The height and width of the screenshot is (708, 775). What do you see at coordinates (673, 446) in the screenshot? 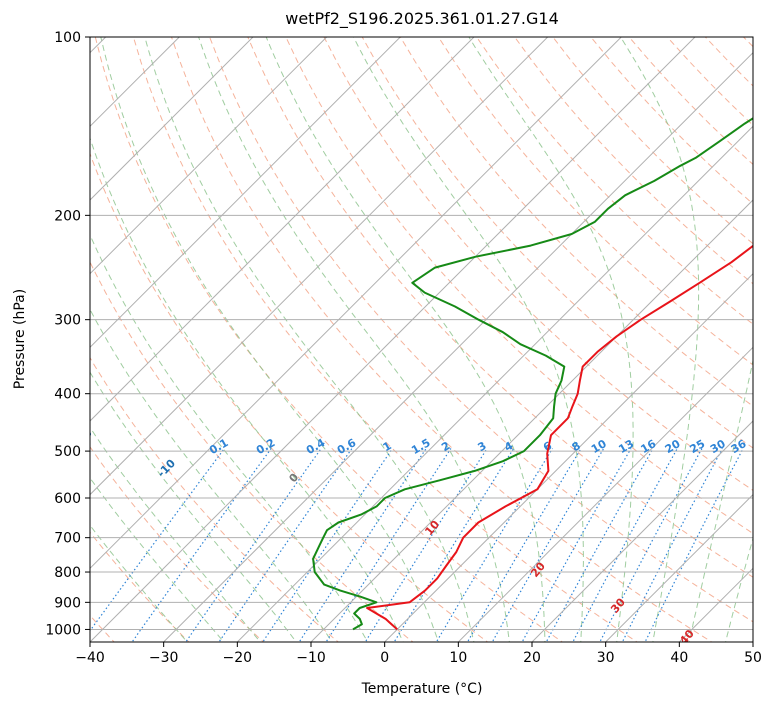
I see `mixing-ratio-label: 20` at bounding box center [673, 446].